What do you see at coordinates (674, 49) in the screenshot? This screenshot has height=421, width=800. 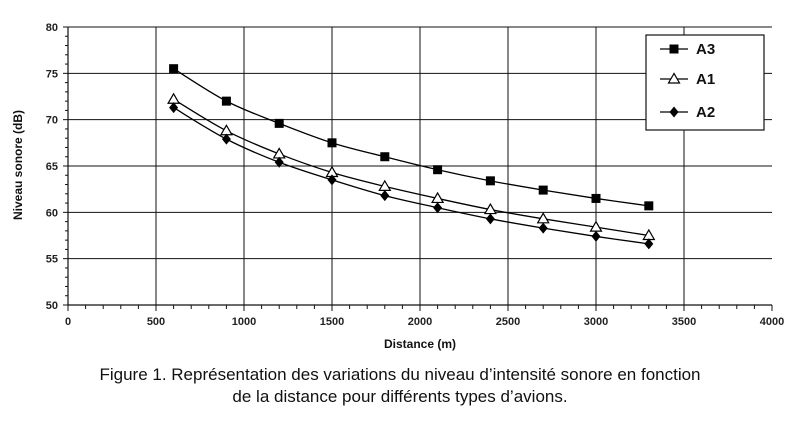 I see `legend-marker-a3` at bounding box center [674, 49].